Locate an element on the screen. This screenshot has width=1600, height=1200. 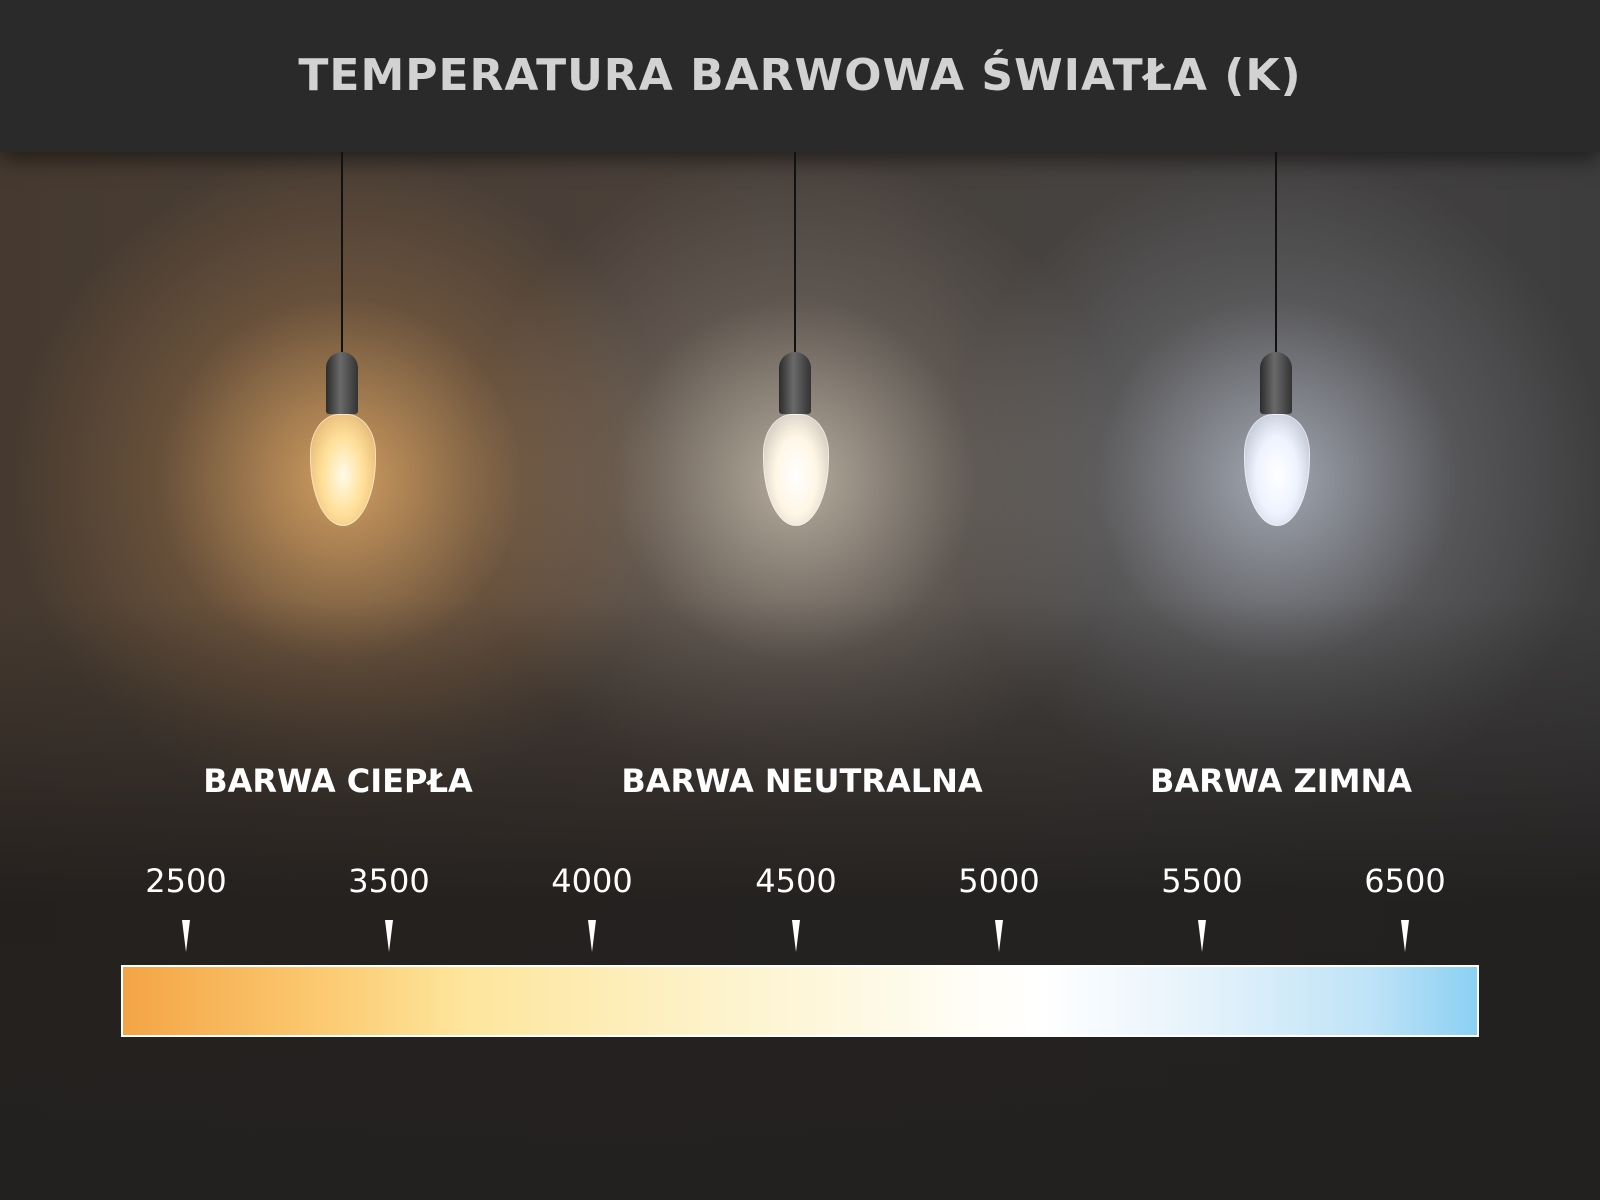
label-cool: BARWA ZIMNA is located at coordinates (1281, 781).